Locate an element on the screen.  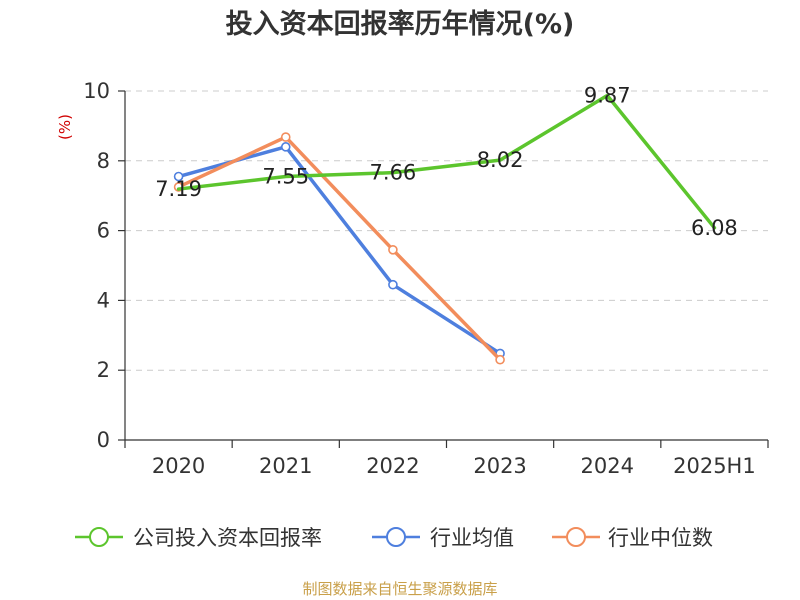
data-label-2023: 8.02 is located at coordinates (500, 160).